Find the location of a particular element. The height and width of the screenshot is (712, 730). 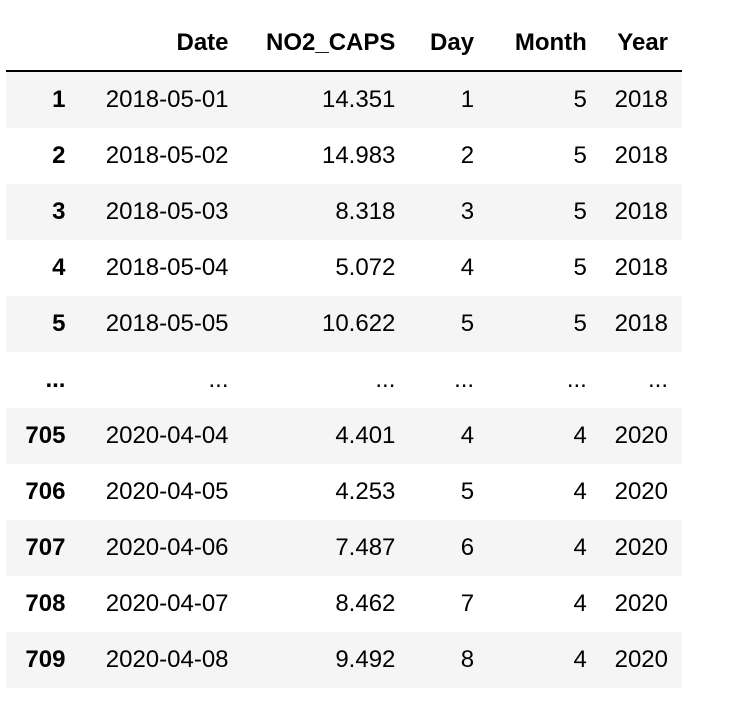

row-index: 1 is located at coordinates (59, 99).